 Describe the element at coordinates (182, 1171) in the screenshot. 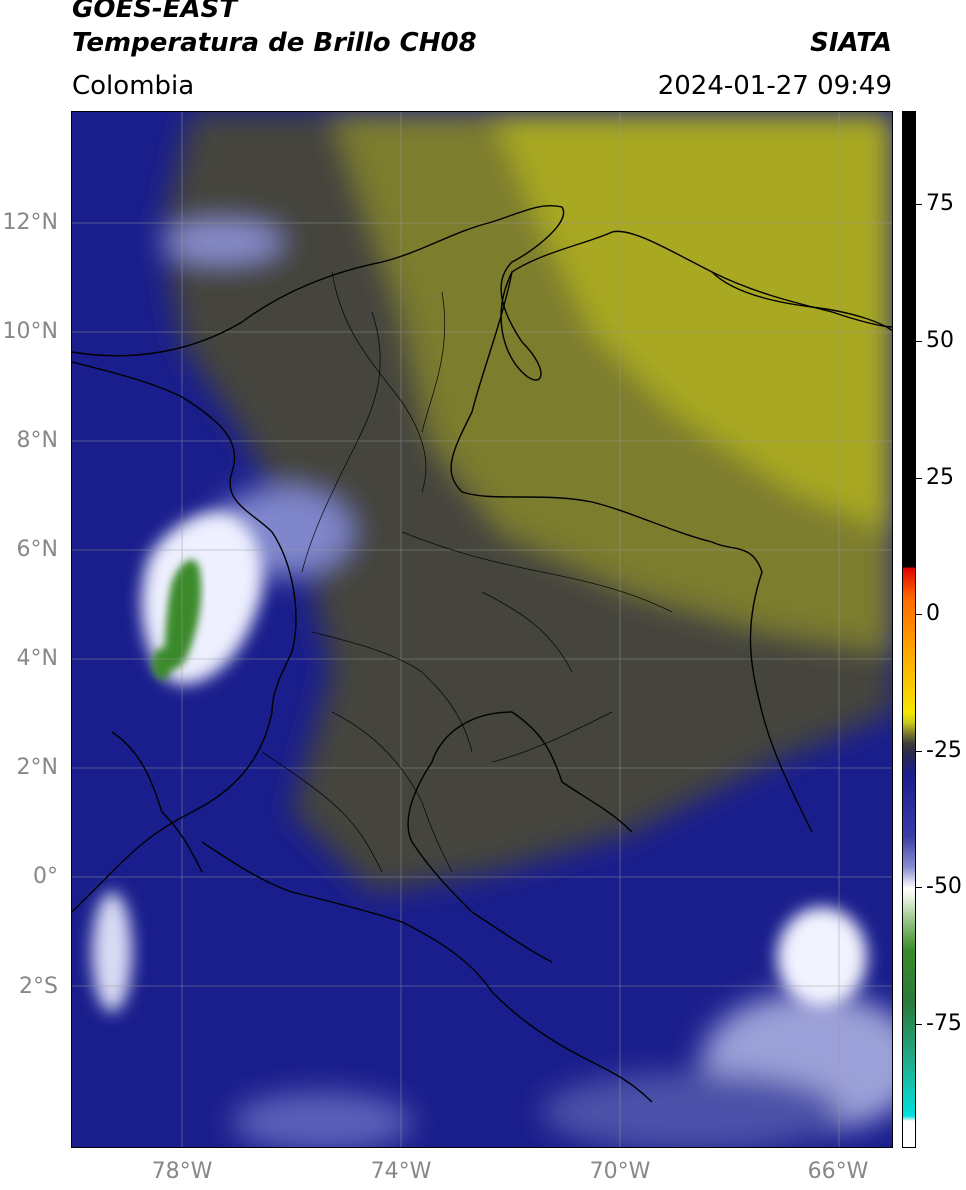

I see `lon-tick-78w: 78°W` at that location.